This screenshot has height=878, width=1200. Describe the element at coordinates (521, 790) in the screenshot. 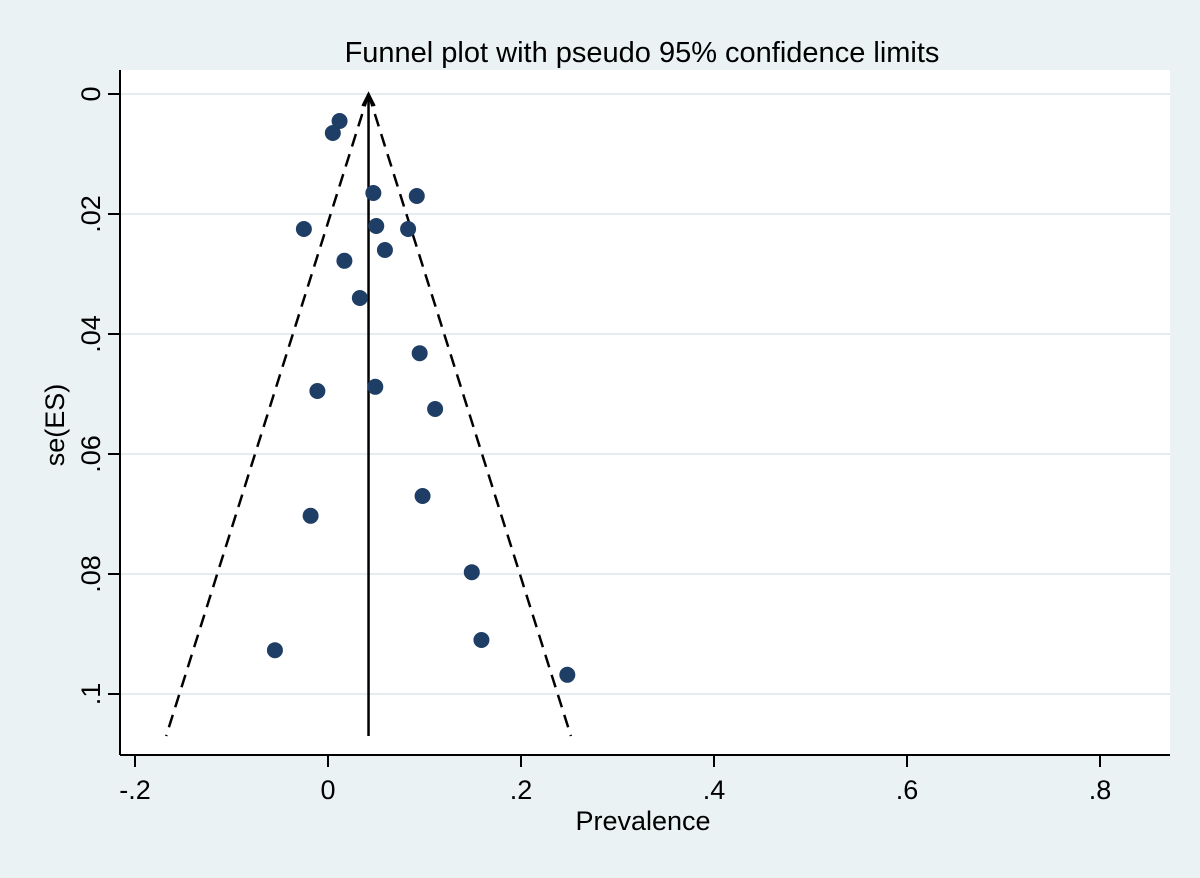

I see `x-tick-label-2: .2` at that location.